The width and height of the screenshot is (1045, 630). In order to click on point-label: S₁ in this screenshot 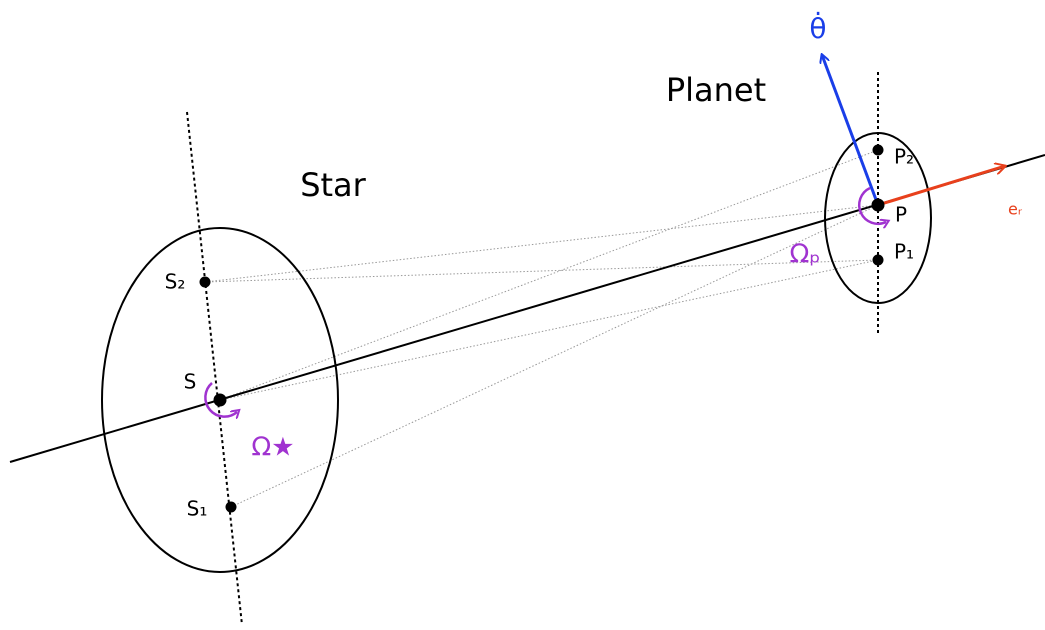, I will do `click(197, 509)`.